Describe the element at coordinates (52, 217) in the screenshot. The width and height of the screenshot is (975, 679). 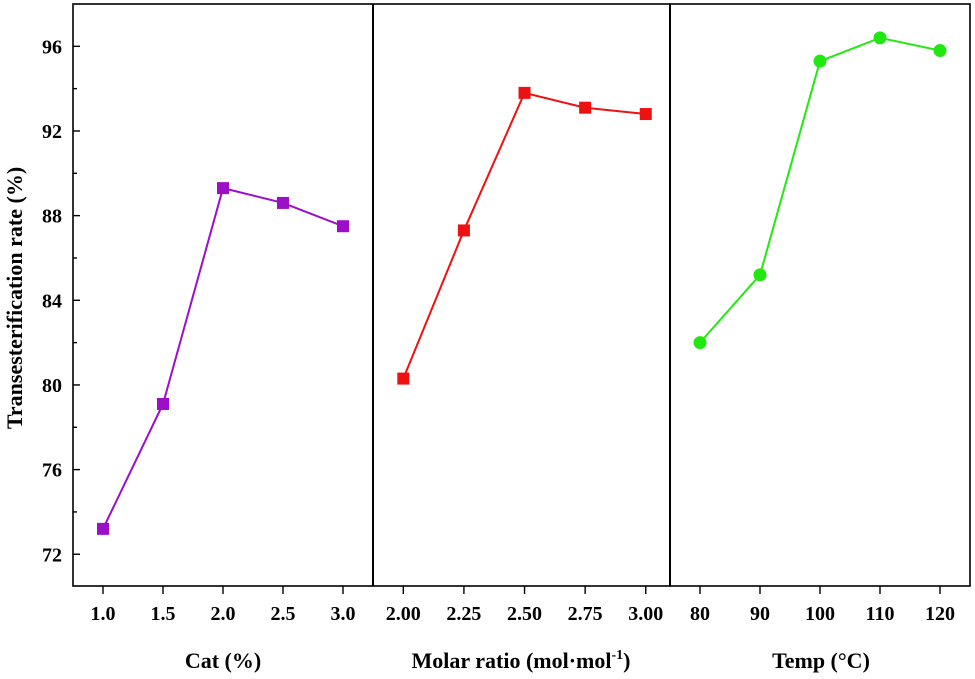
I see `y-tick-label: 88` at that location.